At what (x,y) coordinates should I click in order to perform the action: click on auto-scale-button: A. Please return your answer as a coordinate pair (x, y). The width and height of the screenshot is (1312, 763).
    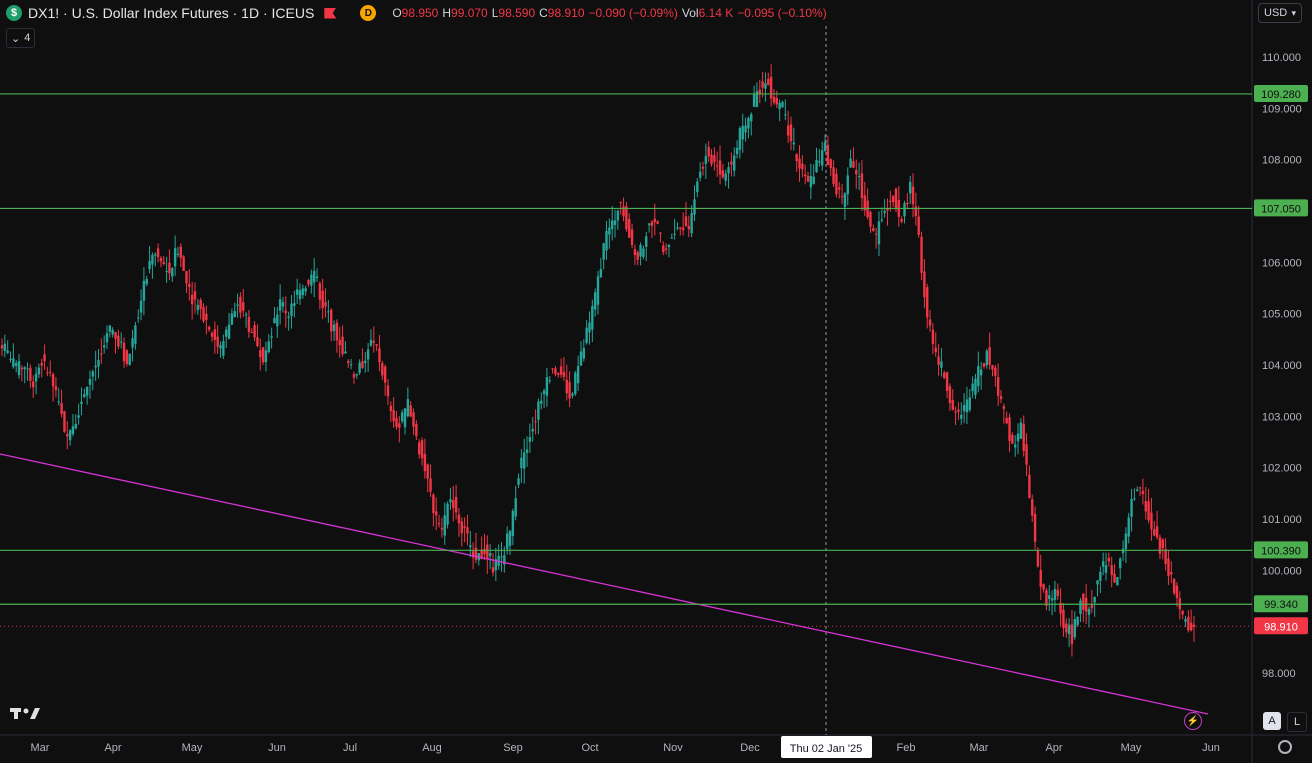
    Looking at the image, I should click on (1272, 721).